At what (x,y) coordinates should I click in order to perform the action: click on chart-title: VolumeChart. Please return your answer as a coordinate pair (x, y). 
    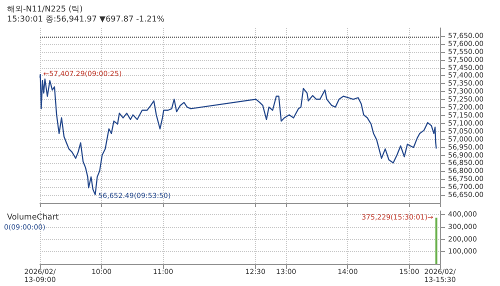
    Looking at the image, I should click on (33, 217).